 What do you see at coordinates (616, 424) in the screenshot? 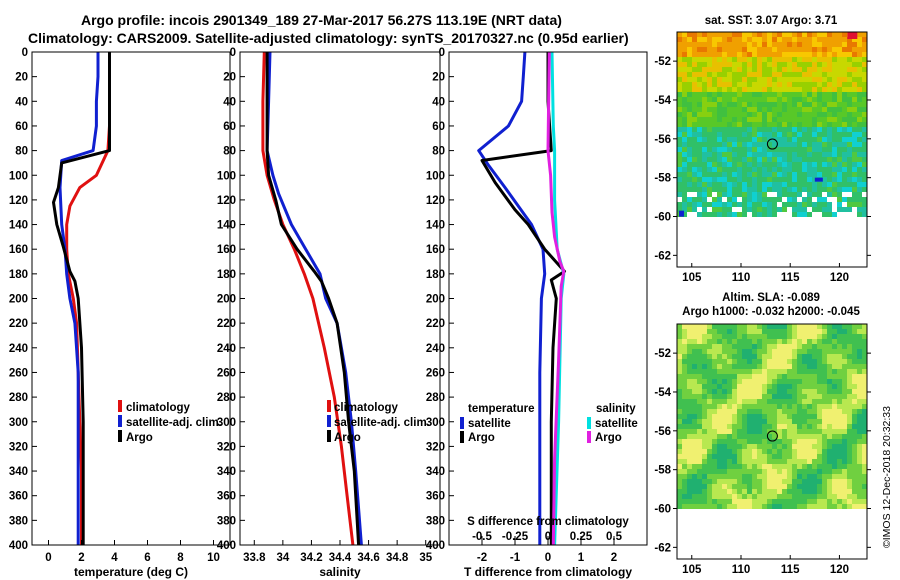
I see `legend-label-s-satellite: satellite` at bounding box center [616, 424].